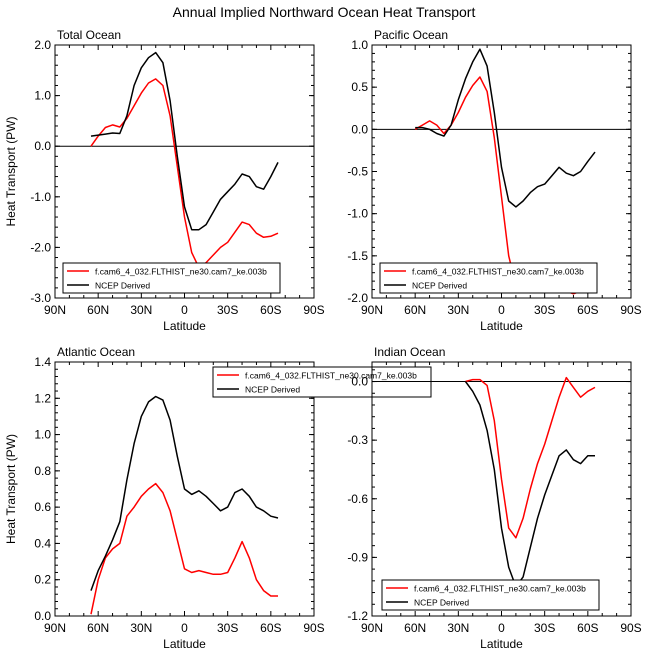 The height and width of the screenshot is (662, 649). Describe the element at coordinates (357, 499) in the screenshot. I see `y-tick-label: -0.6` at that location.